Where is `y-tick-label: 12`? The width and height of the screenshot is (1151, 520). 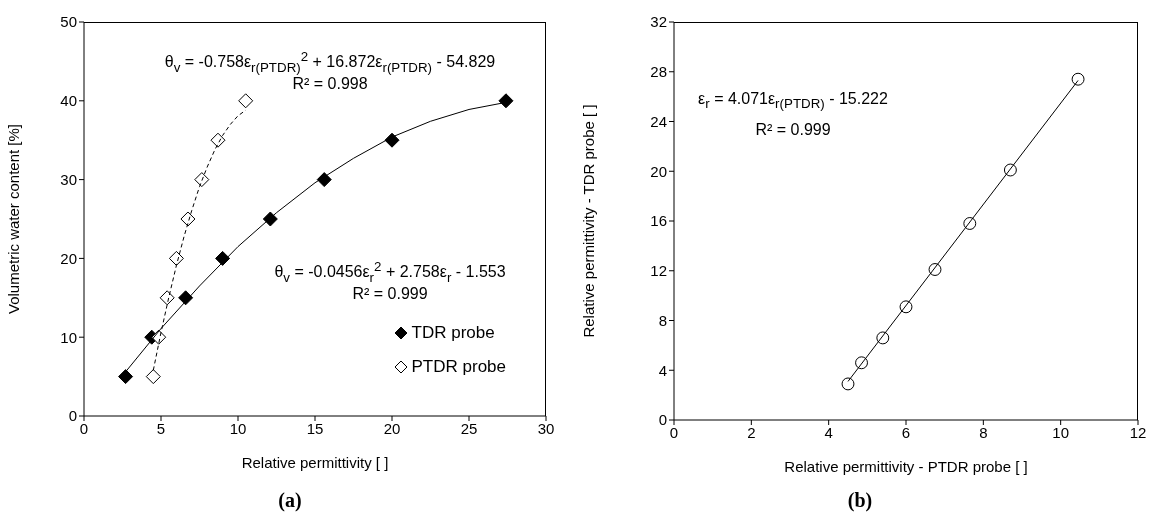 y-tick-label: 12 is located at coordinates (658, 271).